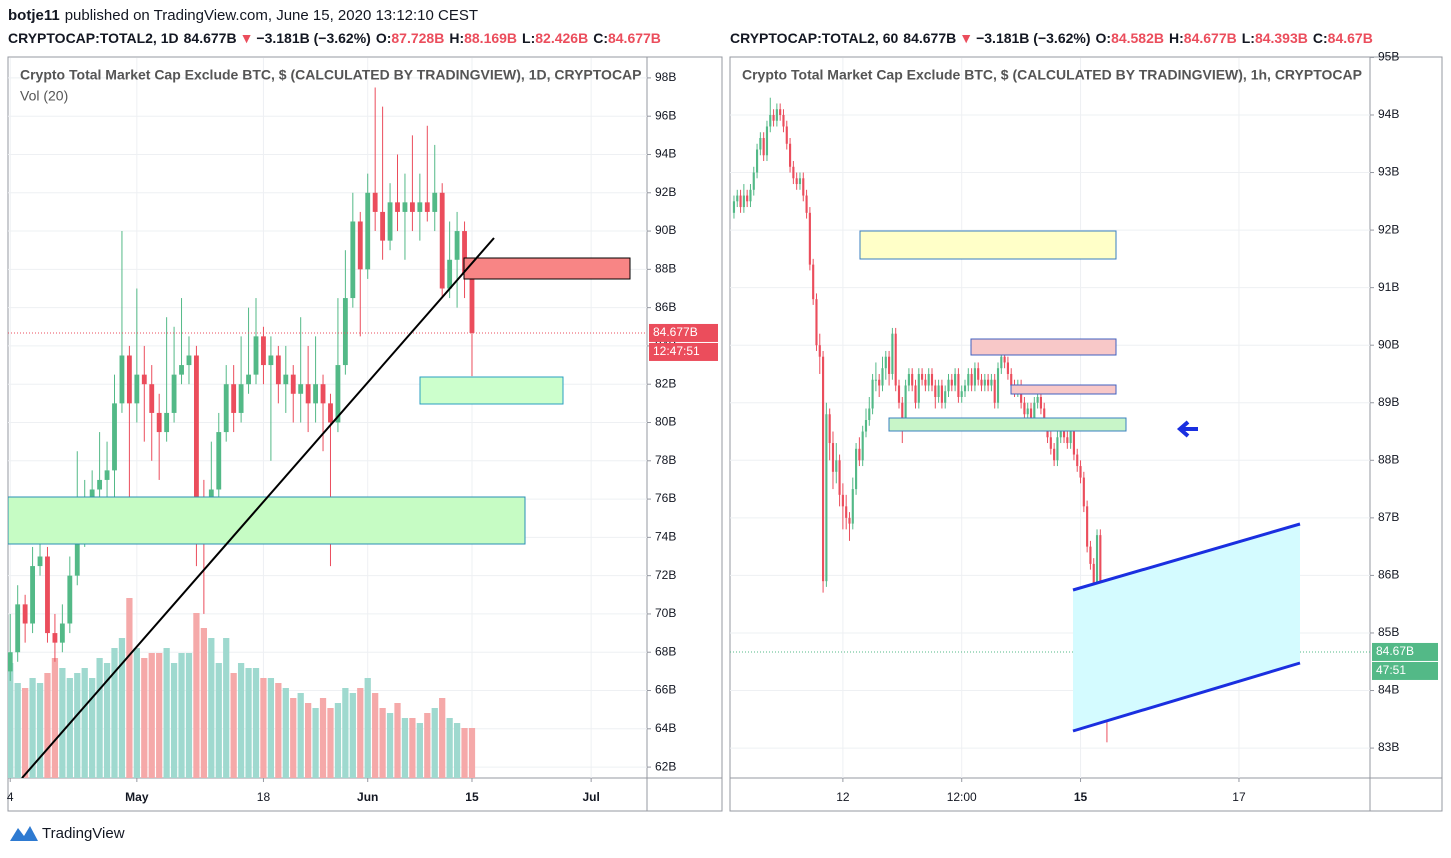  I want to click on y-tick-label: 87B, so click(1388, 517).